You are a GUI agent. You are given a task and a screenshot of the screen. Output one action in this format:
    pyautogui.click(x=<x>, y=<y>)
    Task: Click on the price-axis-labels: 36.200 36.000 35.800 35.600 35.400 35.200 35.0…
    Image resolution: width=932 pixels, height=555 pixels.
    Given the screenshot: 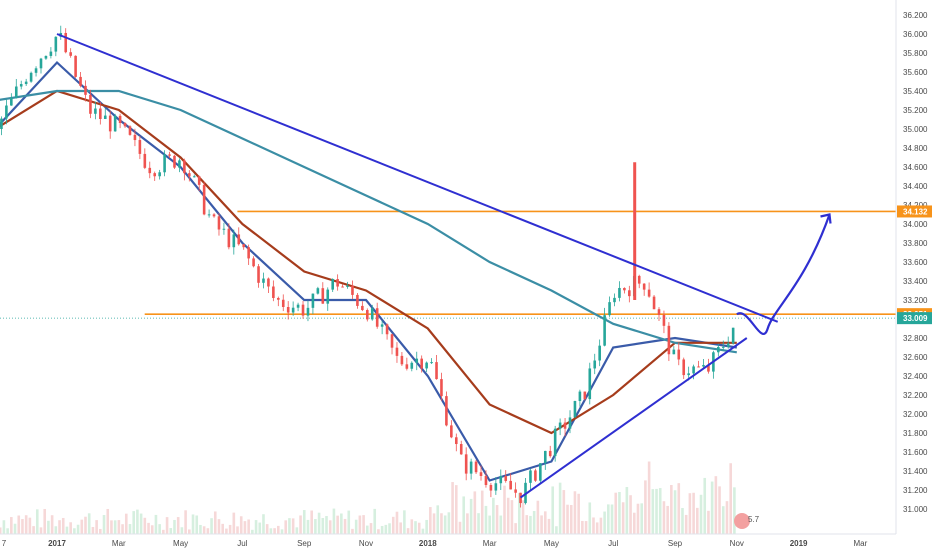 What is the action you would take?
    pyautogui.click(x=915, y=262)
    